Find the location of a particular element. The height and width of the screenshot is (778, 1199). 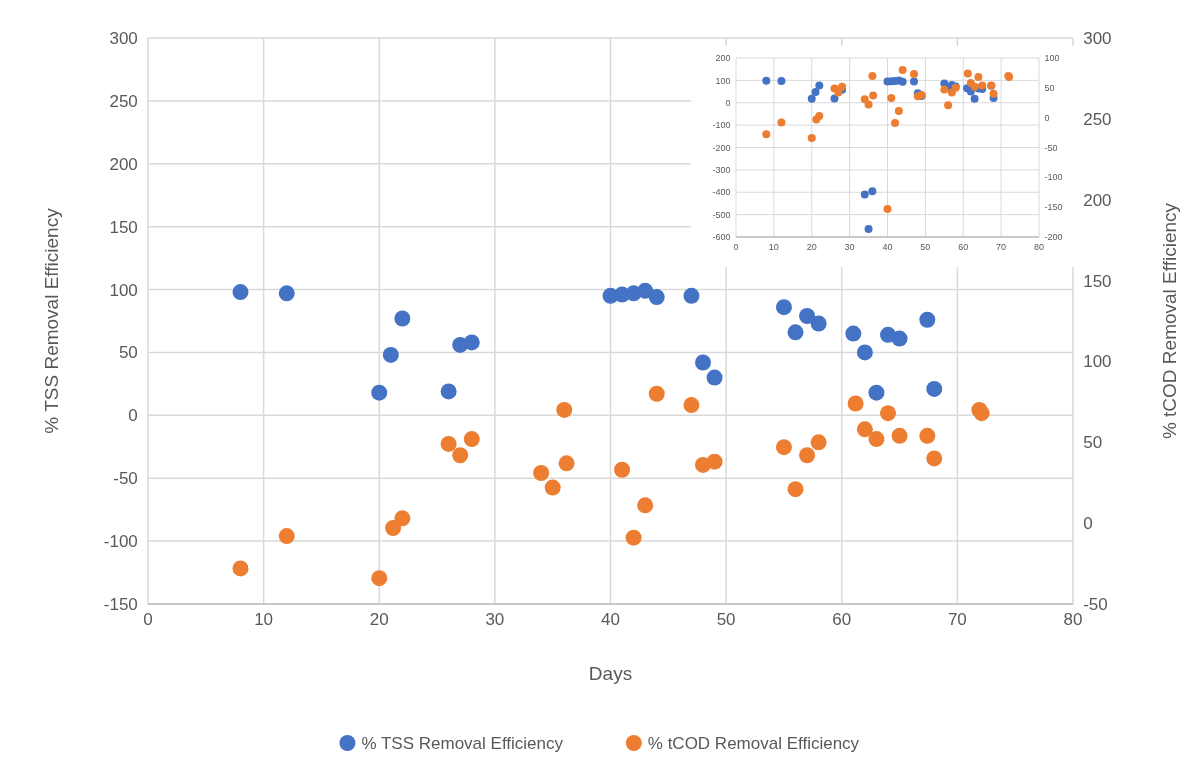

legend-label: % tCOD Removal Efficiency is located at coordinates (753, 743).